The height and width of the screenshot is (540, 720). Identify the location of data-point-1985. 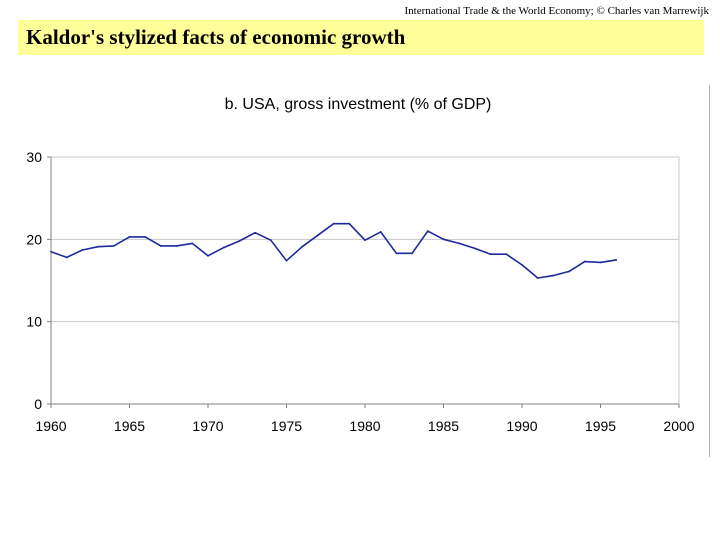
(443, 239).